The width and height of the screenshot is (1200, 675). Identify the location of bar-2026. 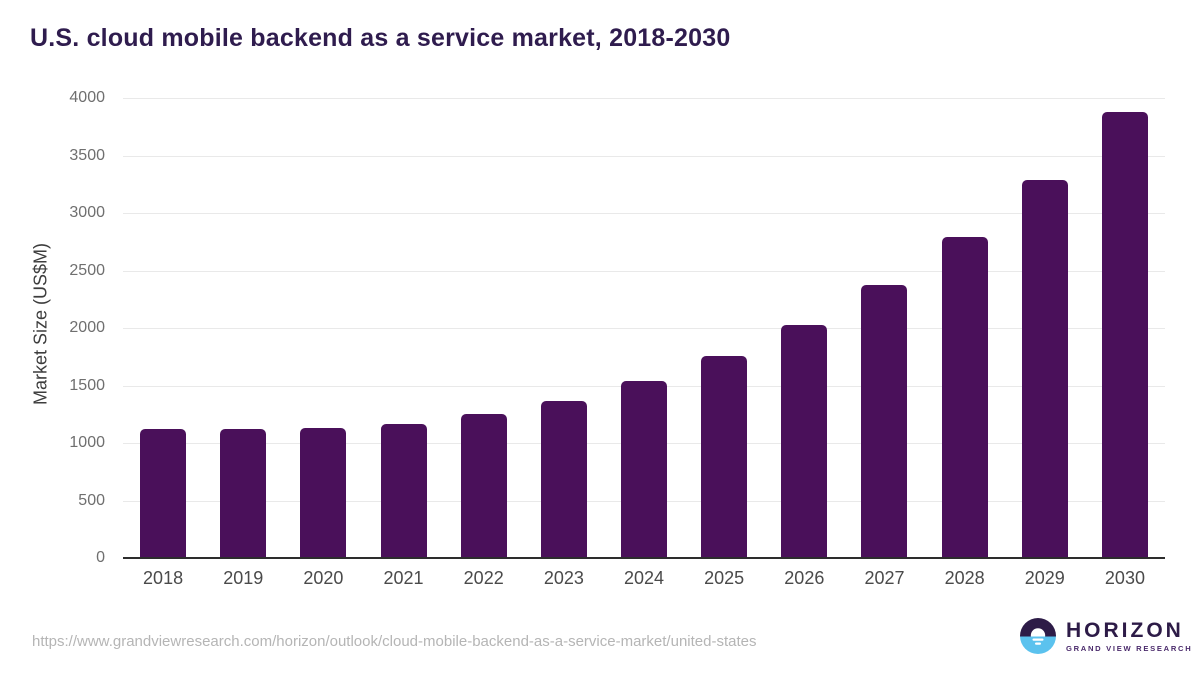
(804, 441).